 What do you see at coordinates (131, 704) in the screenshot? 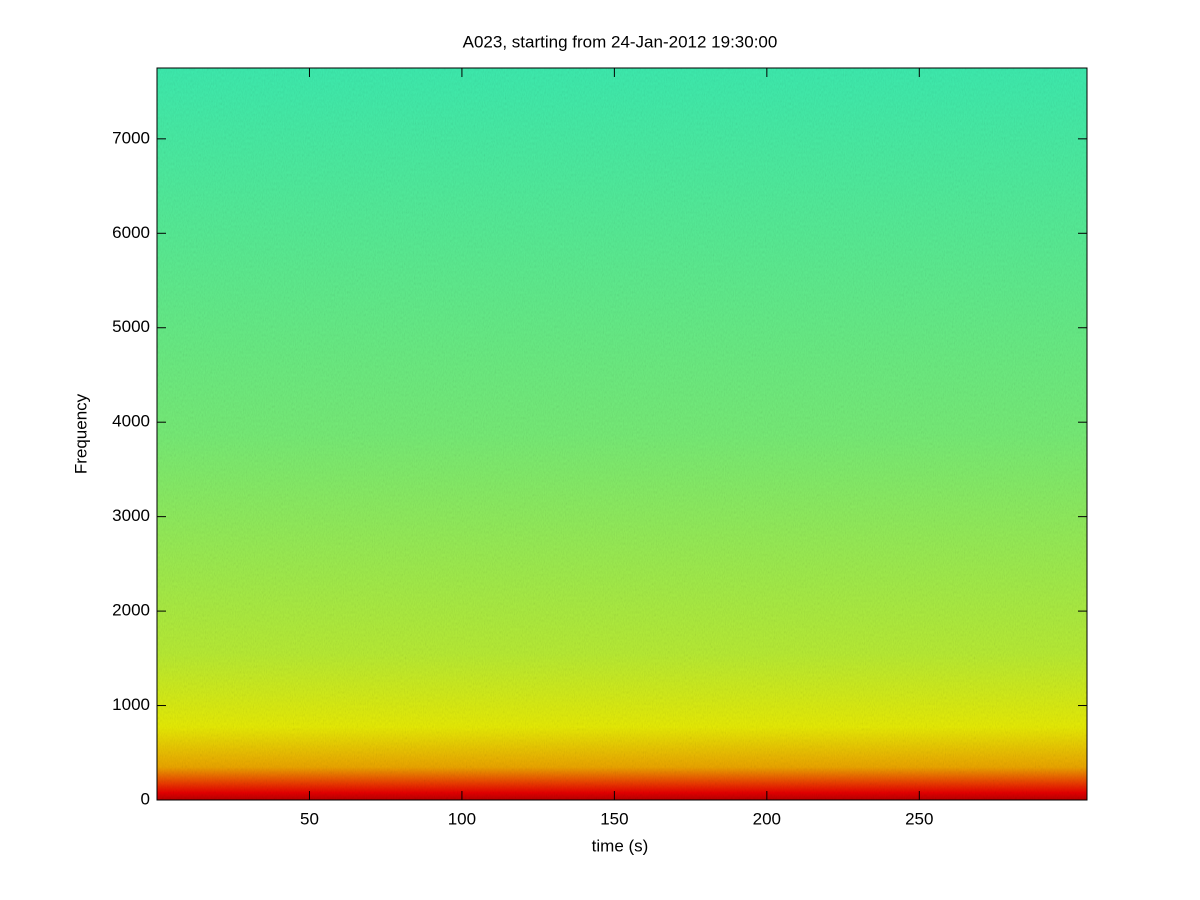
I see `y-tick-label: 1000` at bounding box center [131, 704].